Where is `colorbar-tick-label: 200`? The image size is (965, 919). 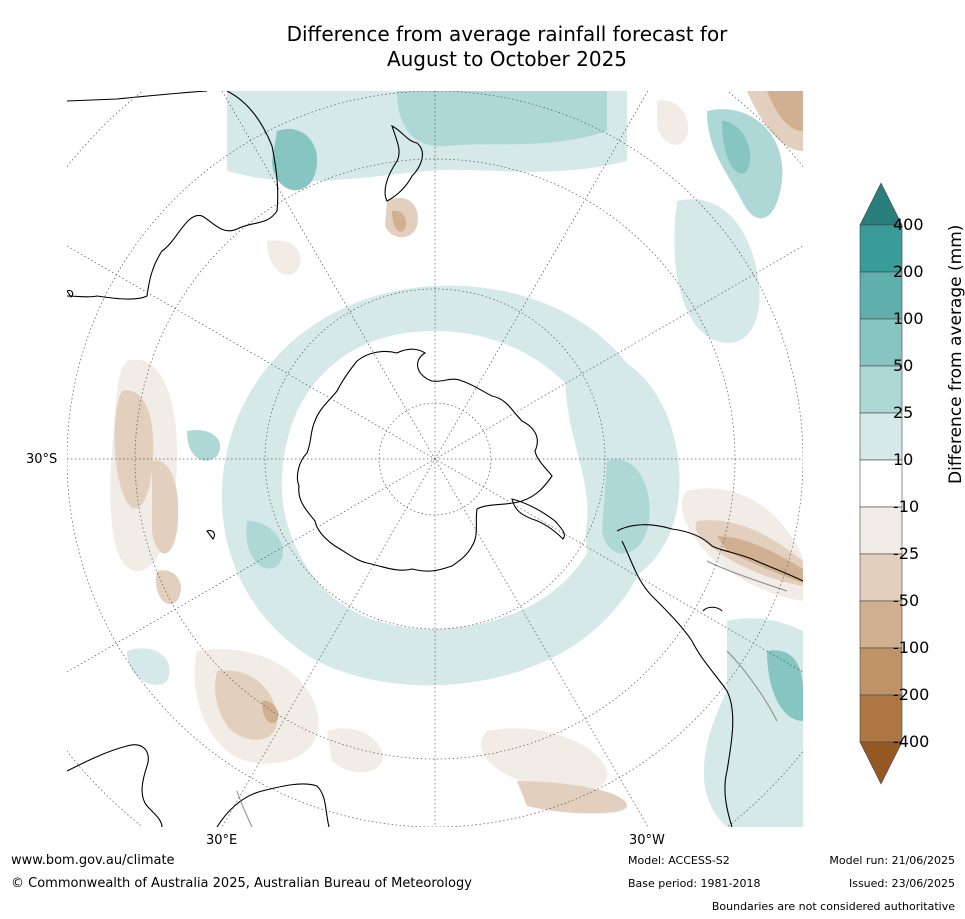
colorbar-tick-label: 200 is located at coordinates (908, 271).